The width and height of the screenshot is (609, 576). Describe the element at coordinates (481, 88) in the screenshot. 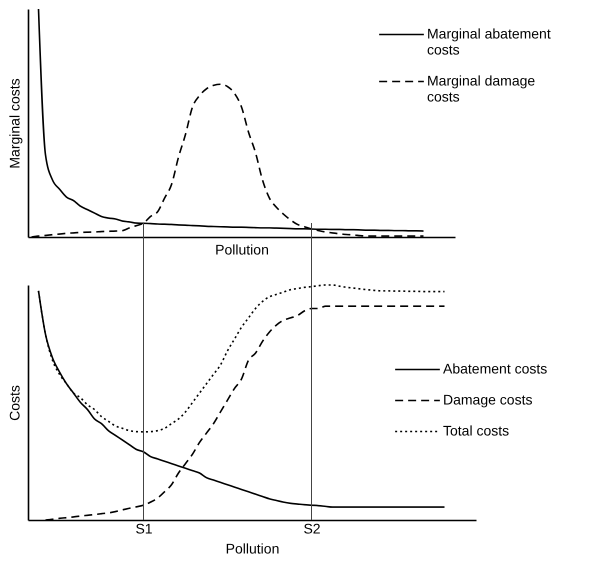

I see `legend-label: Marginal damage costs` at that location.